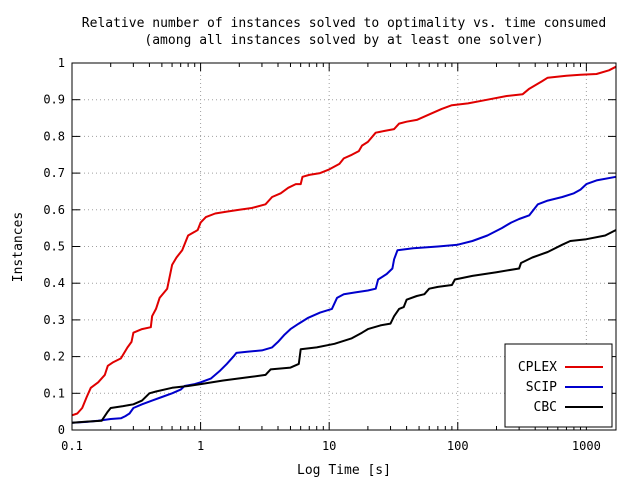 Image resolution: width=640 pixels, height=480 pixels. Describe the element at coordinates (54, 100) in the screenshot. I see `y-tick-label: 0.9` at that location.